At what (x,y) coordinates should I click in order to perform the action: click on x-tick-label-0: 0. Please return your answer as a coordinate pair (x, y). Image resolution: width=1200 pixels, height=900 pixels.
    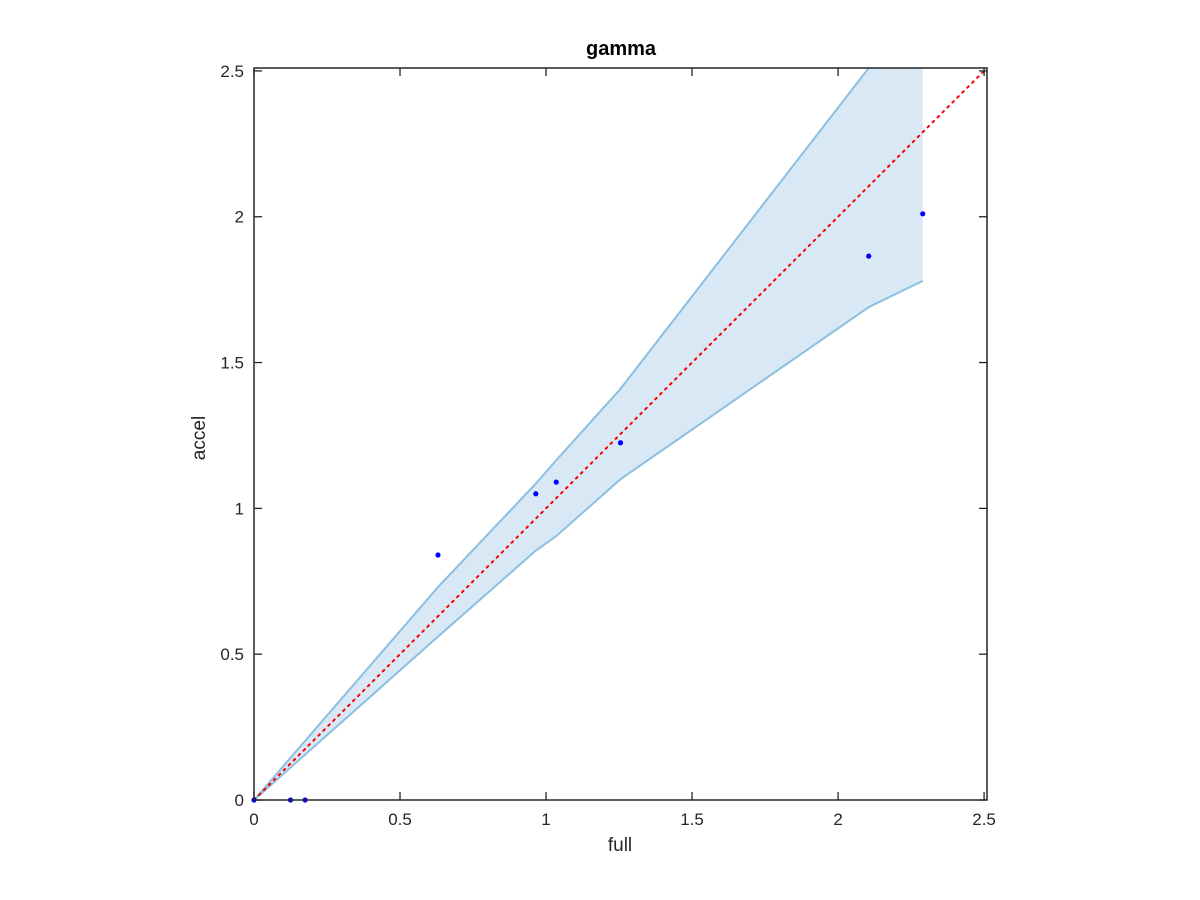
    Looking at the image, I should click on (253, 819).